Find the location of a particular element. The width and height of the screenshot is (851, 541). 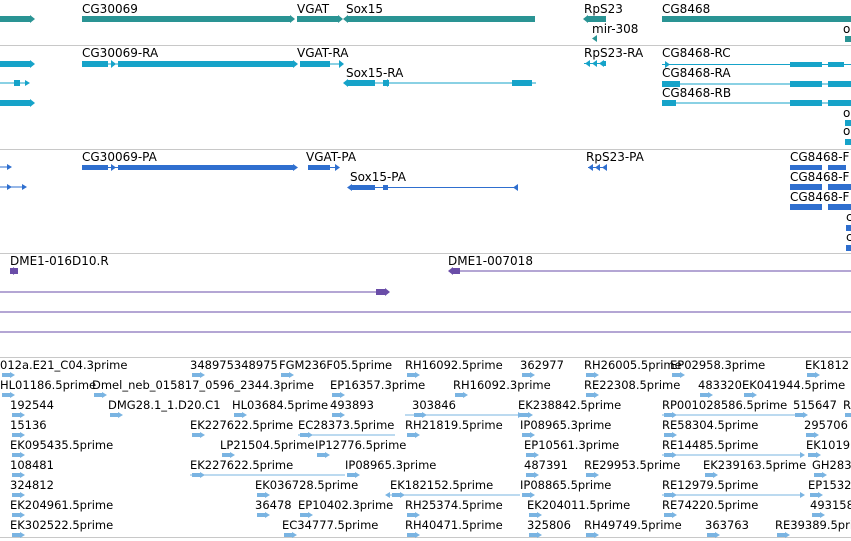

est-label: EC34777.5prime is located at coordinates (330, 525).